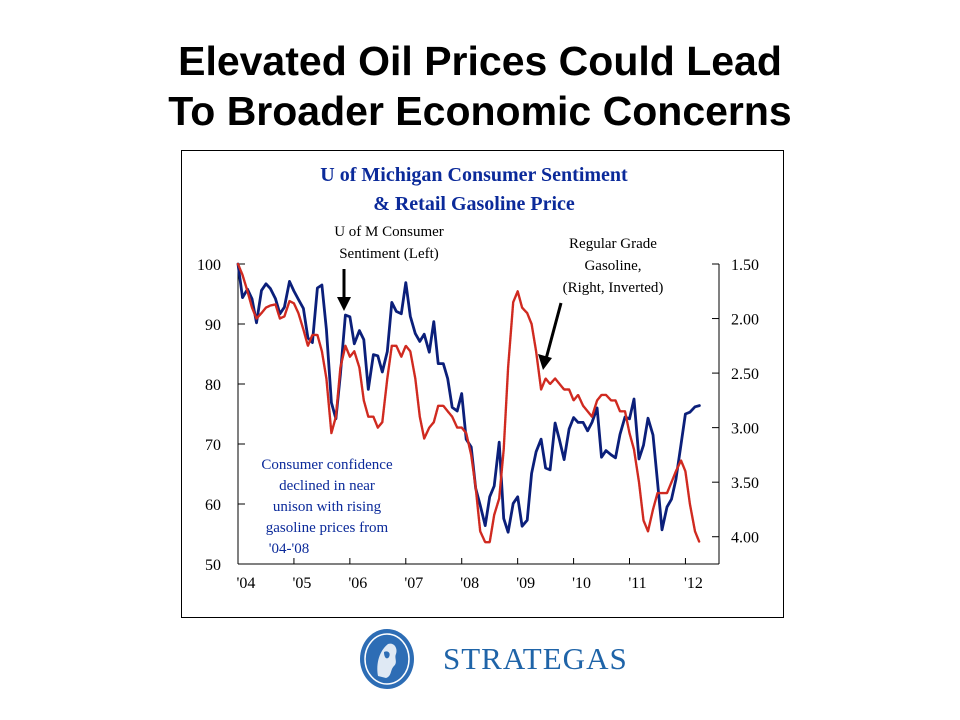 The width and height of the screenshot is (960, 720). I want to click on right-y-tick-label: 3.00, so click(745, 429).